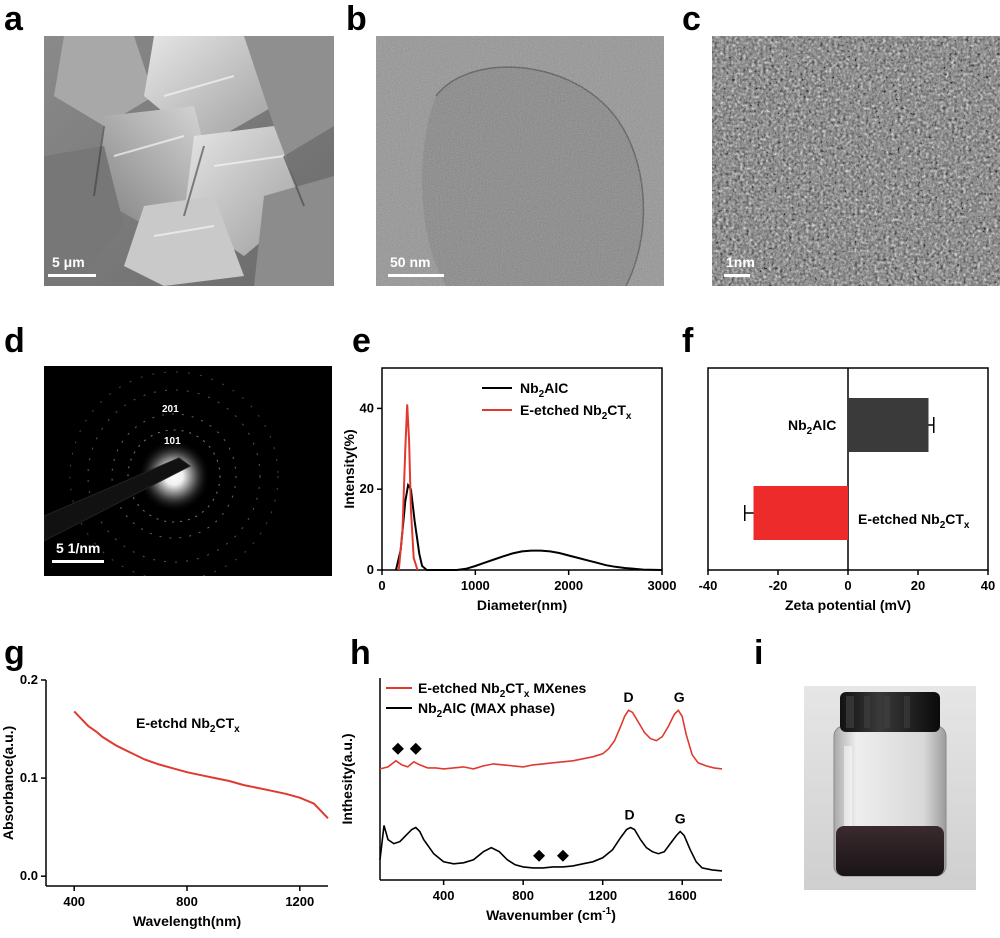 The height and width of the screenshot is (938, 1000). I want to click on vial-drawing, so click(890, 788).